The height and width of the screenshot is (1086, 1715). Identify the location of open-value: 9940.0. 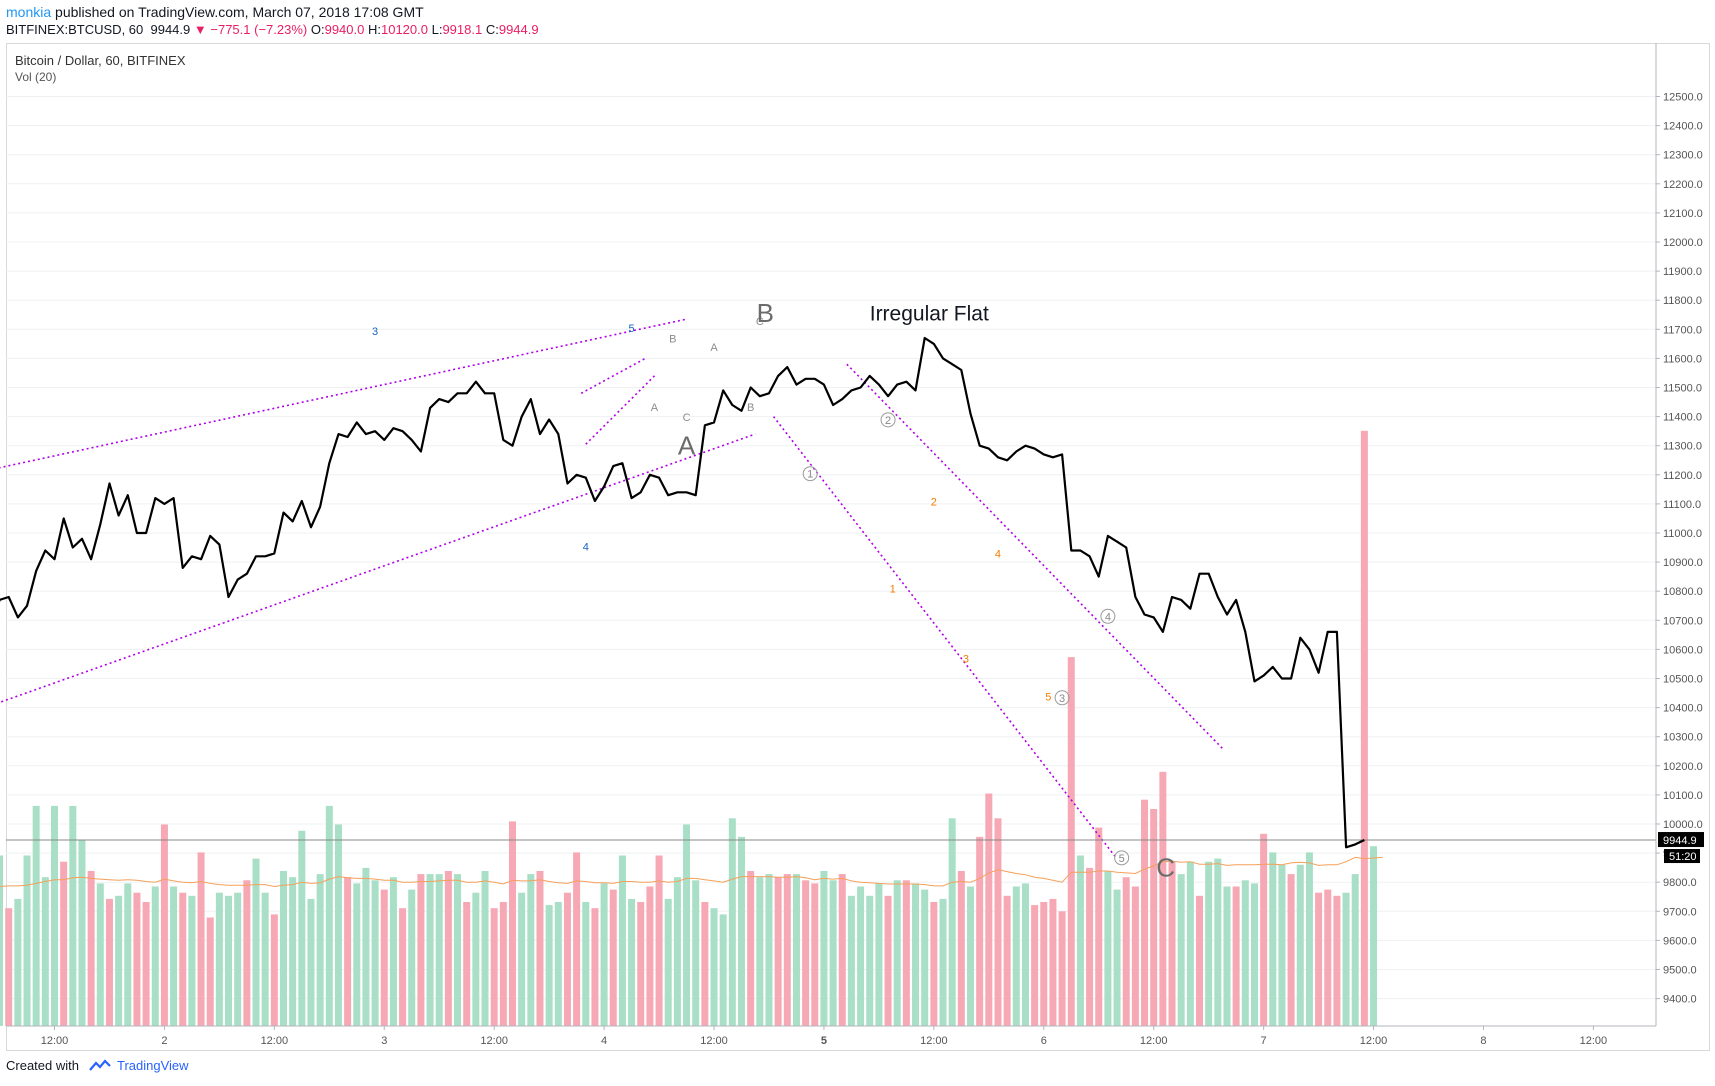
(344, 29).